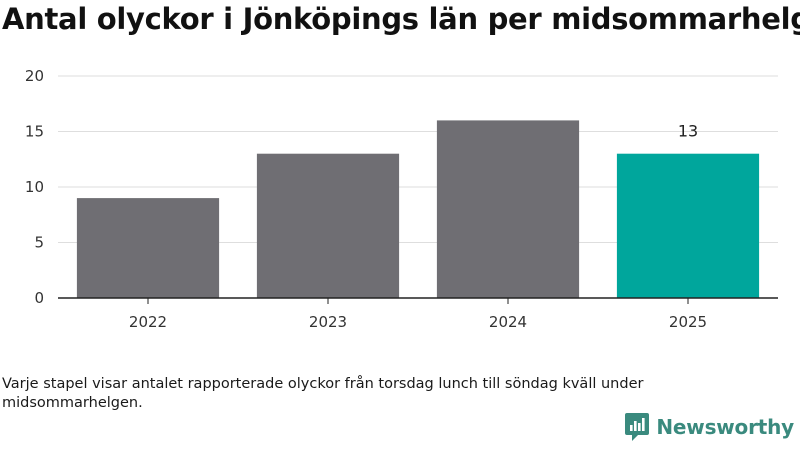 This screenshot has width=800, height=450. What do you see at coordinates (637, 427) in the screenshot?
I see `newsworthy-logo-icon` at bounding box center [637, 427].